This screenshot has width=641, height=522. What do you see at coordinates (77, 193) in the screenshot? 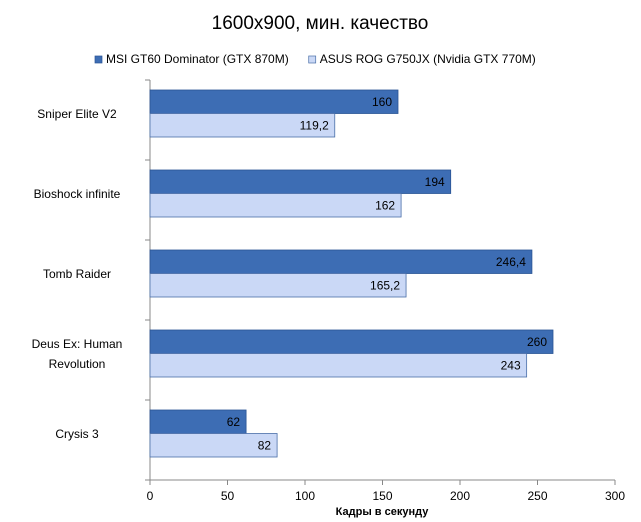
I see `category-label: Bioshock infinite` at bounding box center [77, 193].